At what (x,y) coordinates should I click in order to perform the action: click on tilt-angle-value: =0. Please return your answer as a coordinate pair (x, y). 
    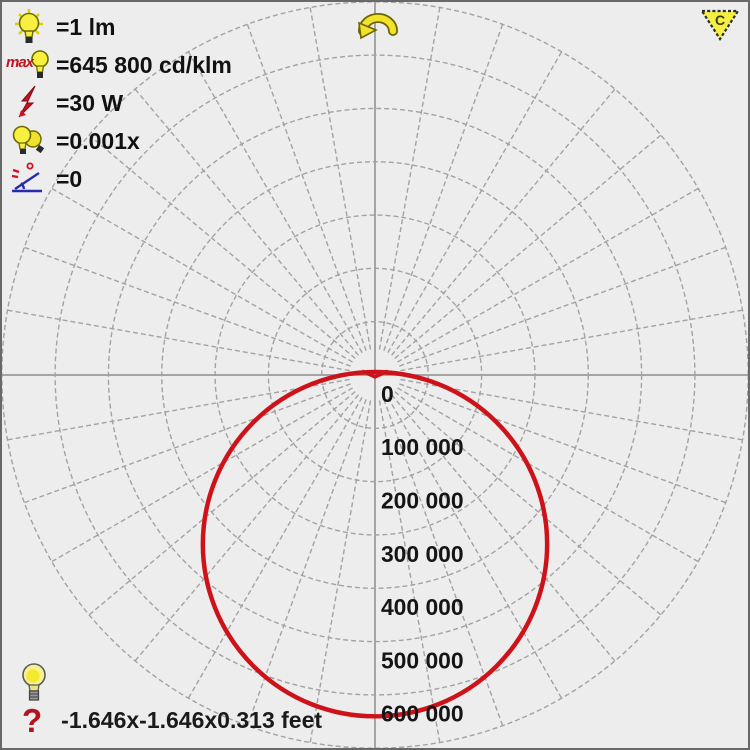
    Looking at the image, I should click on (69, 178).